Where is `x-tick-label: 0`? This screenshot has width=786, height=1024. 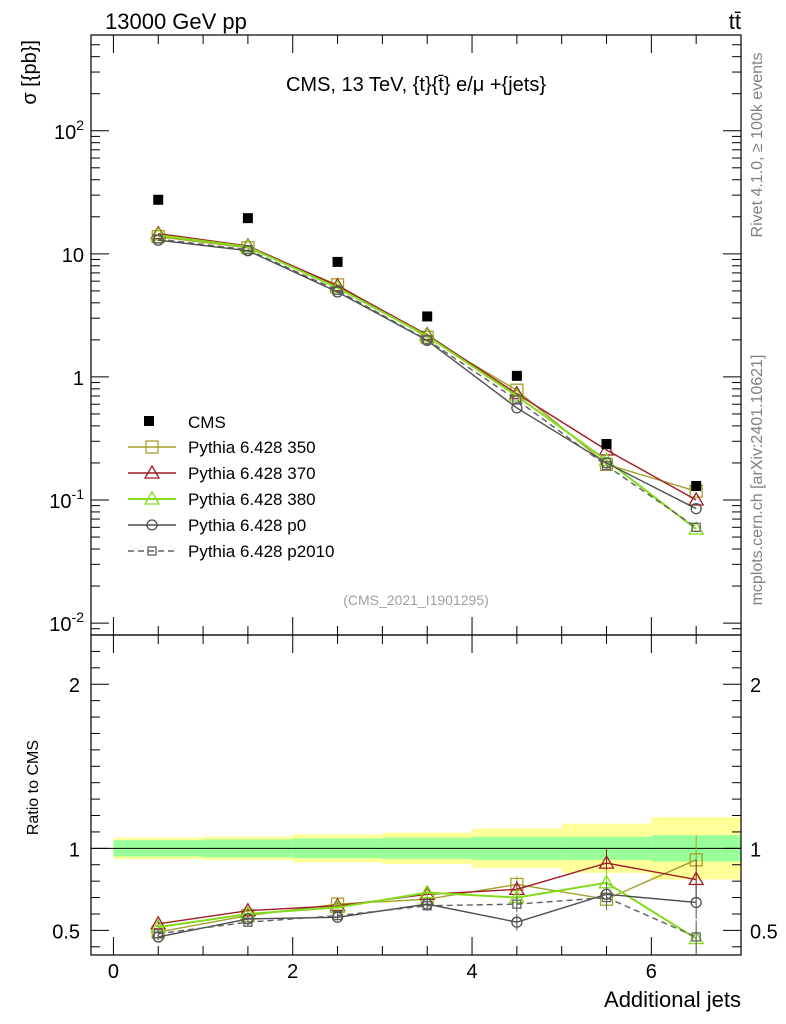
x-tick-label: 0 is located at coordinates (113, 972).